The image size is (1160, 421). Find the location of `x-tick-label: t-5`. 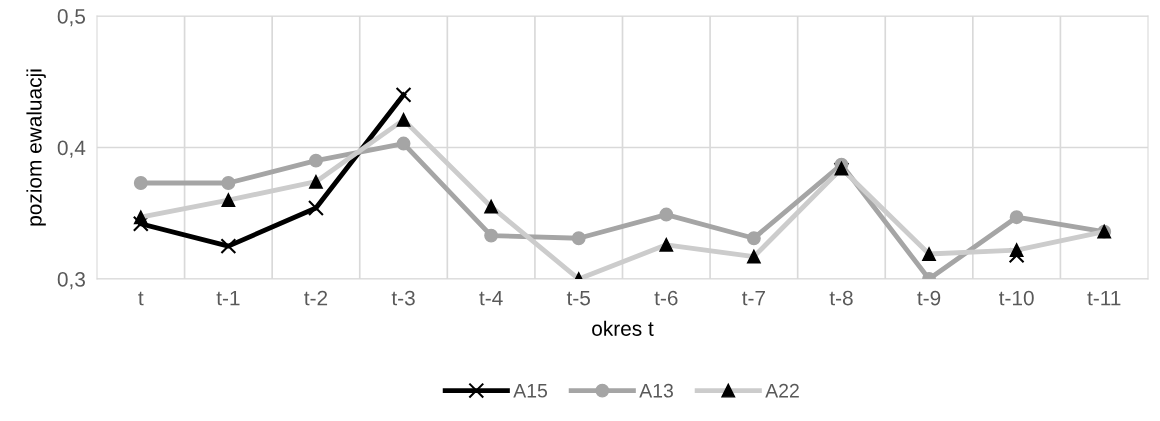

x-tick-label: t-5 is located at coordinates (578, 298).